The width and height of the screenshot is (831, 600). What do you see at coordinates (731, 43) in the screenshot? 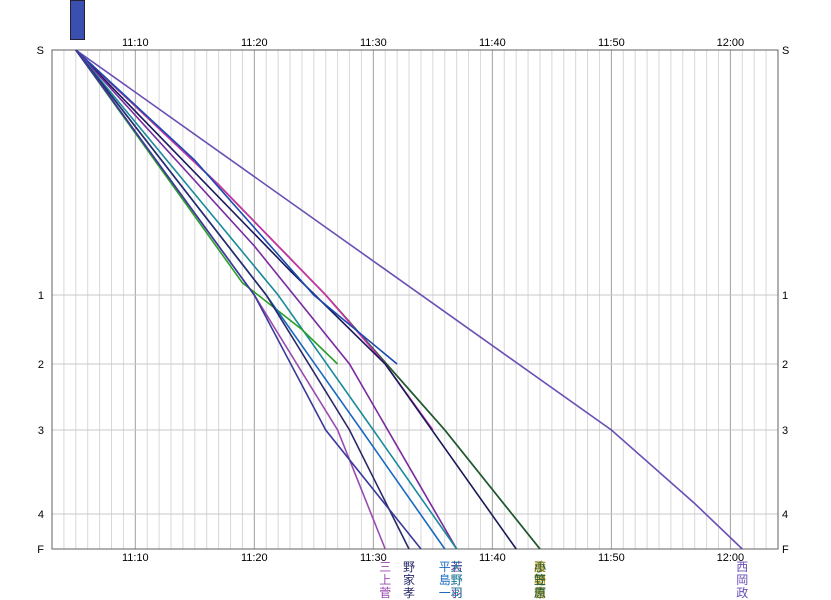
I see `x-tick-label-top: 12:00` at bounding box center [731, 43].